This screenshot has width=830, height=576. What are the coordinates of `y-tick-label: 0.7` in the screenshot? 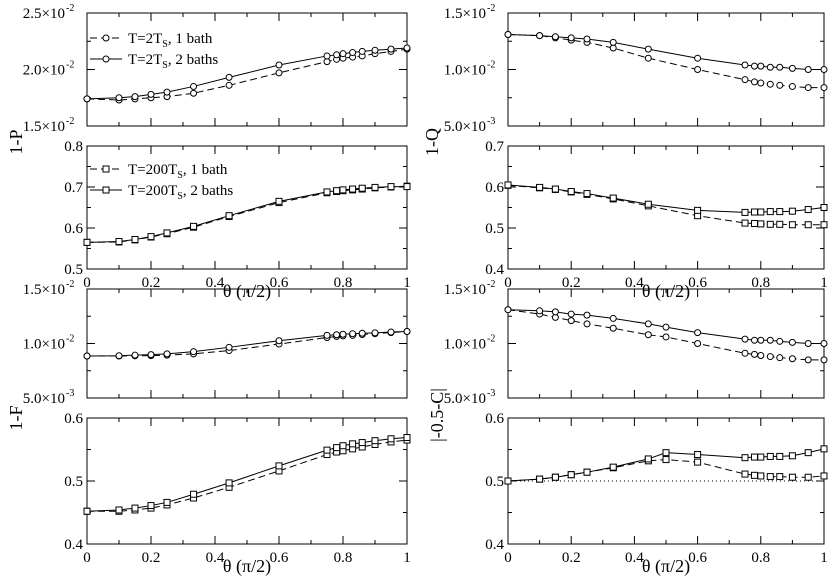 It's located at (494, 147).